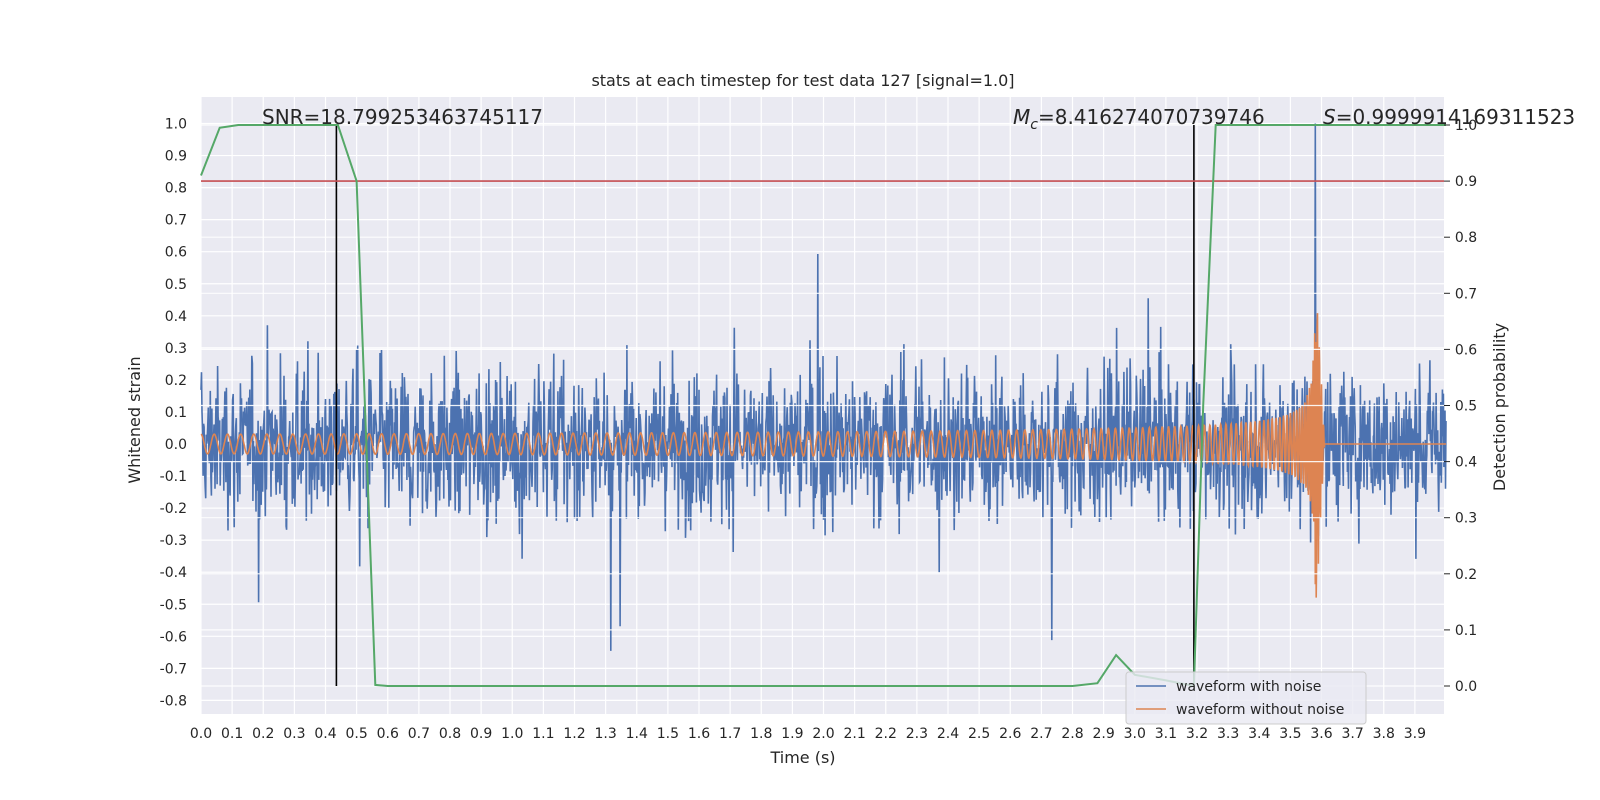 This screenshot has height=800, width=1600. Describe the element at coordinates (1034, 125) in the screenshot. I see `chirp-mass-subscript: c` at that location.